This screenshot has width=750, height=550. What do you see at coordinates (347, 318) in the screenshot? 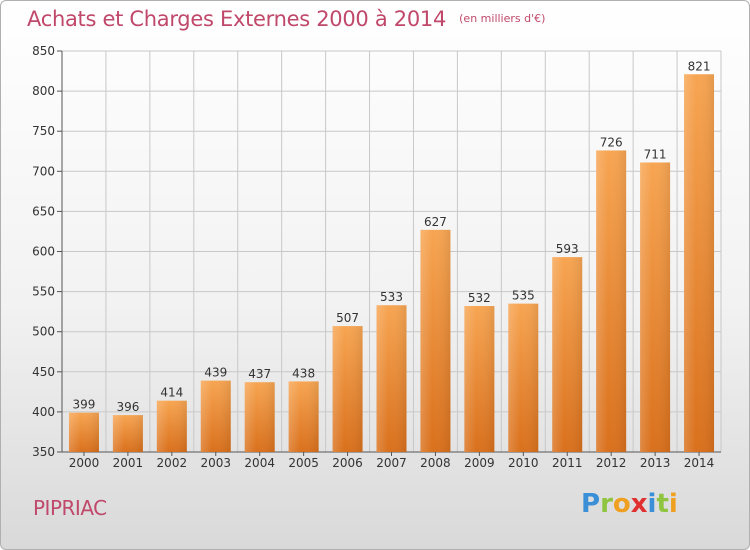
I see `data-label: 507` at bounding box center [347, 318].